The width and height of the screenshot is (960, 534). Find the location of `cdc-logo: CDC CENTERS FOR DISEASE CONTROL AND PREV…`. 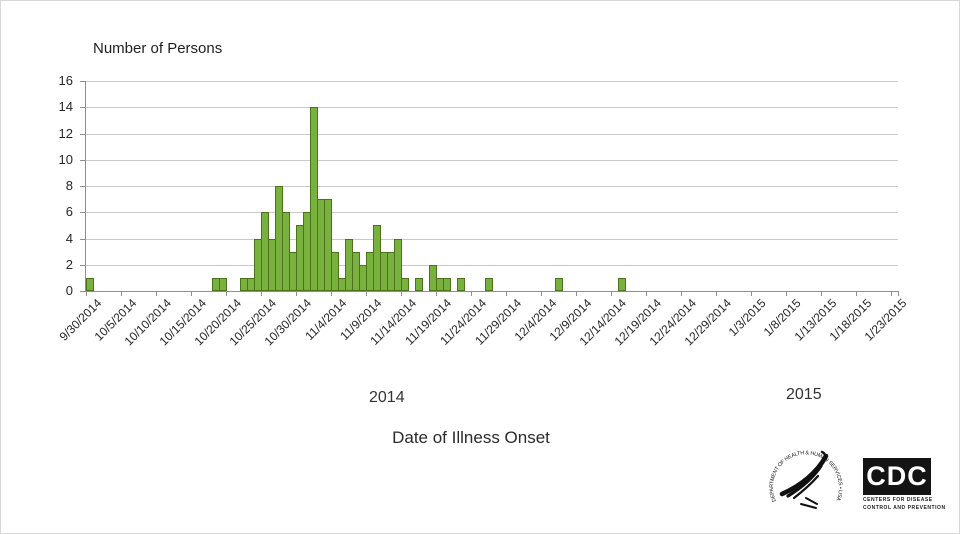

cdc-logo: CDC CENTERS FOR DISEASE CONTROL AND PREV… is located at coordinates (904, 484).